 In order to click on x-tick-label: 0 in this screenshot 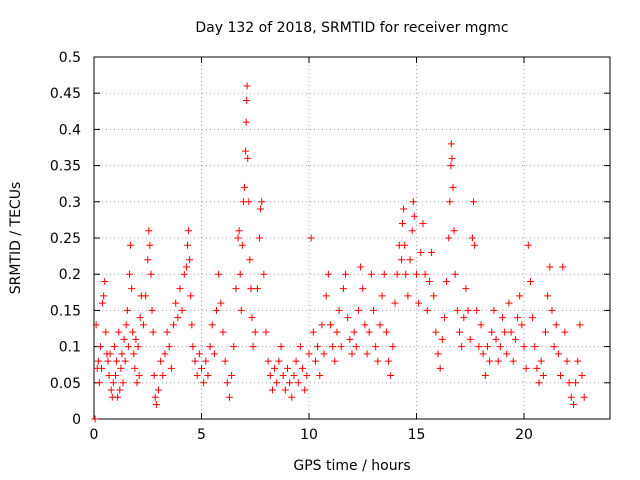, I will do `click(94, 435)`.